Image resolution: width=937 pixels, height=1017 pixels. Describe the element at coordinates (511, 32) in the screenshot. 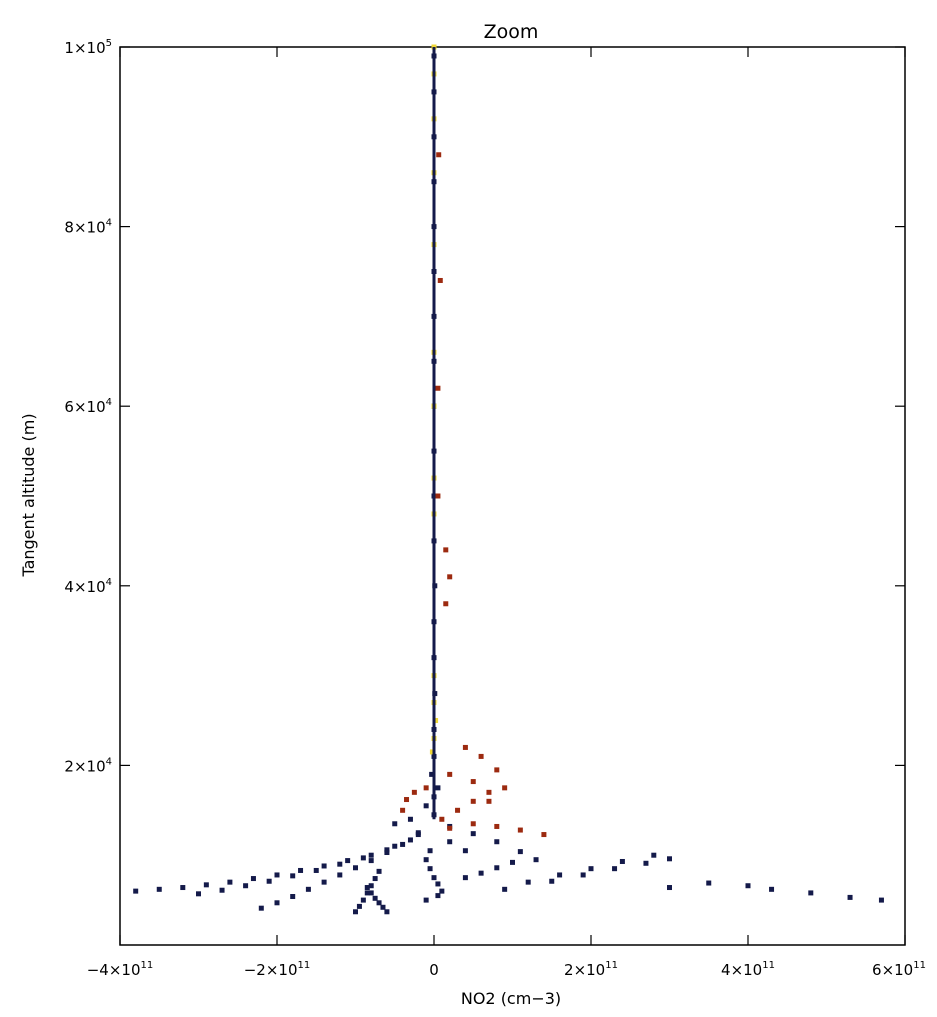

I see `chart-title: Zoom` at that location.